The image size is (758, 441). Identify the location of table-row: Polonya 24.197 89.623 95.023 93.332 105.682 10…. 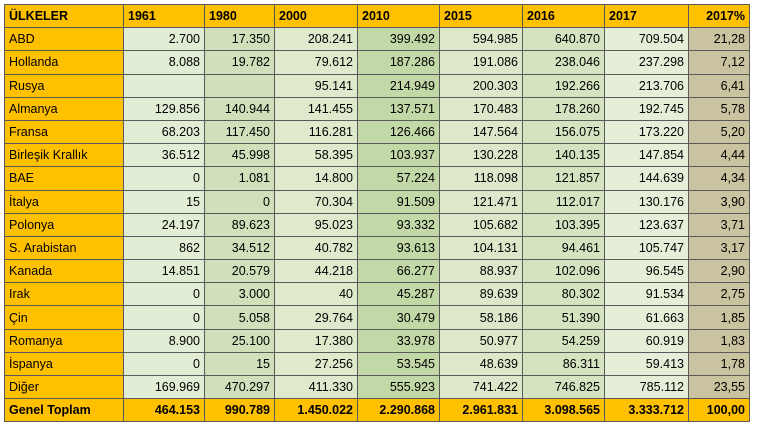
(377, 224).